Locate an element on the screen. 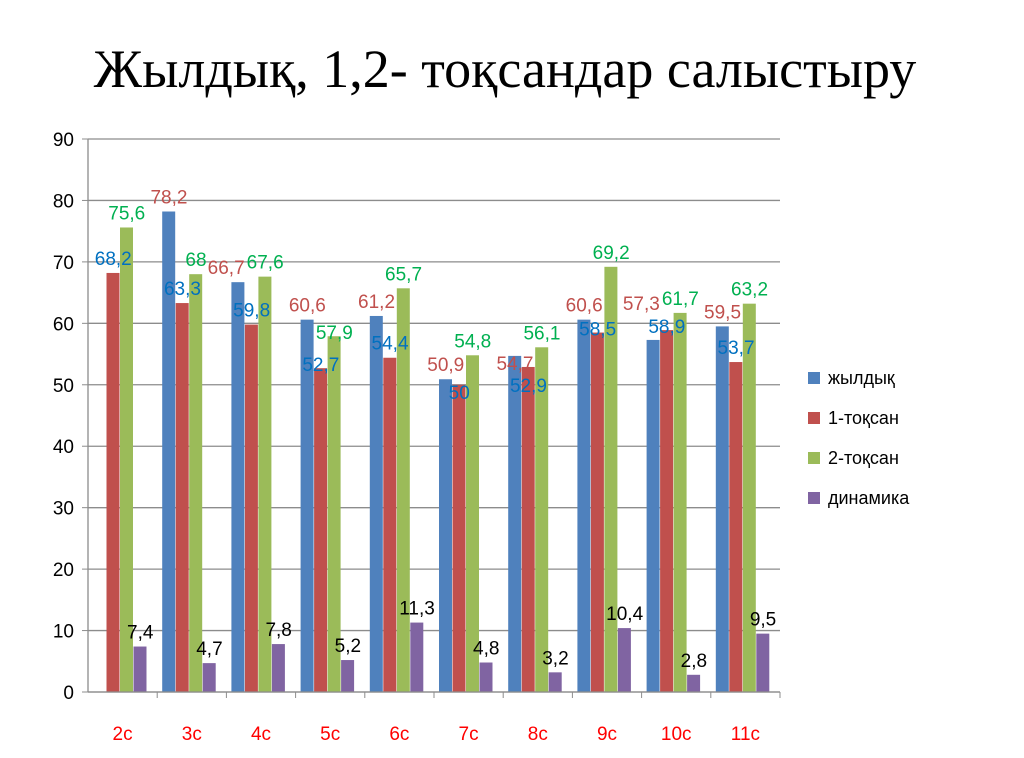 Image resolution: width=1024 pixels, height=758 pixels. data-label: 59,5 is located at coordinates (722, 312).